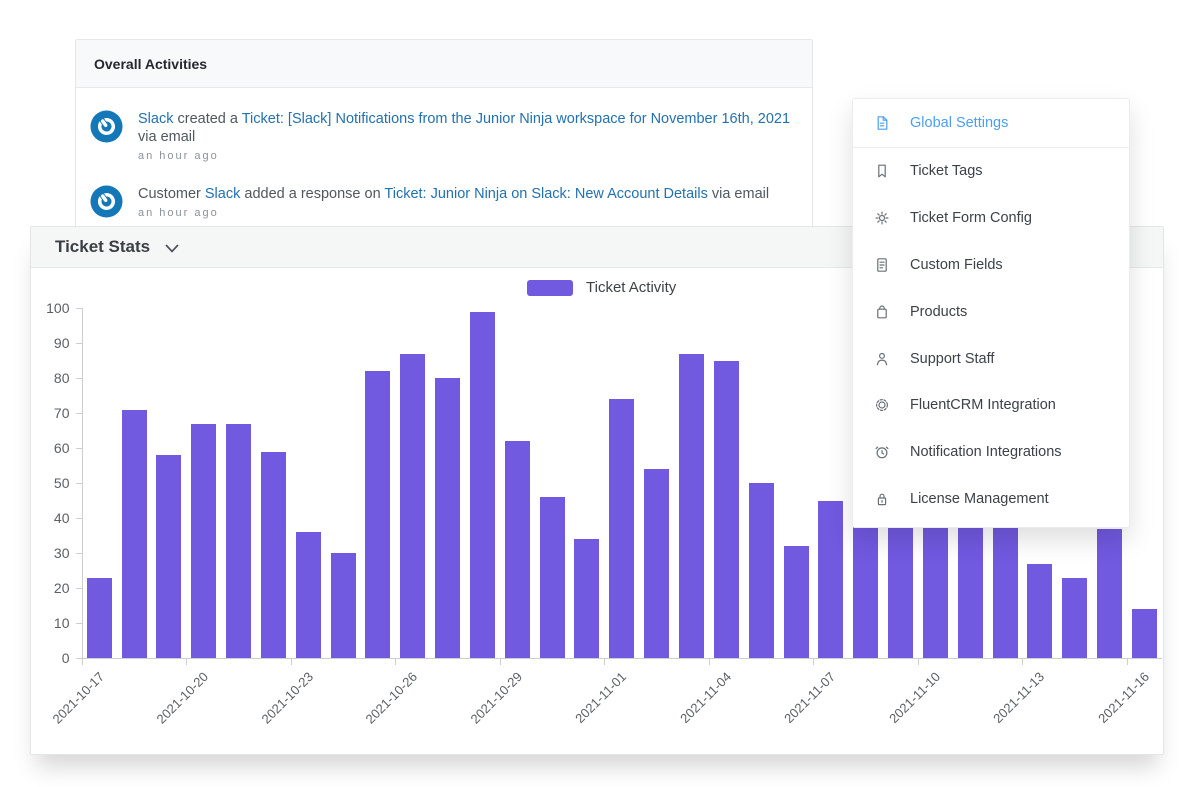 Image resolution: width=1195 pixels, height=787 pixels. What do you see at coordinates (312, 194) in the screenshot?
I see `activity-text: added a response on` at bounding box center [312, 194].